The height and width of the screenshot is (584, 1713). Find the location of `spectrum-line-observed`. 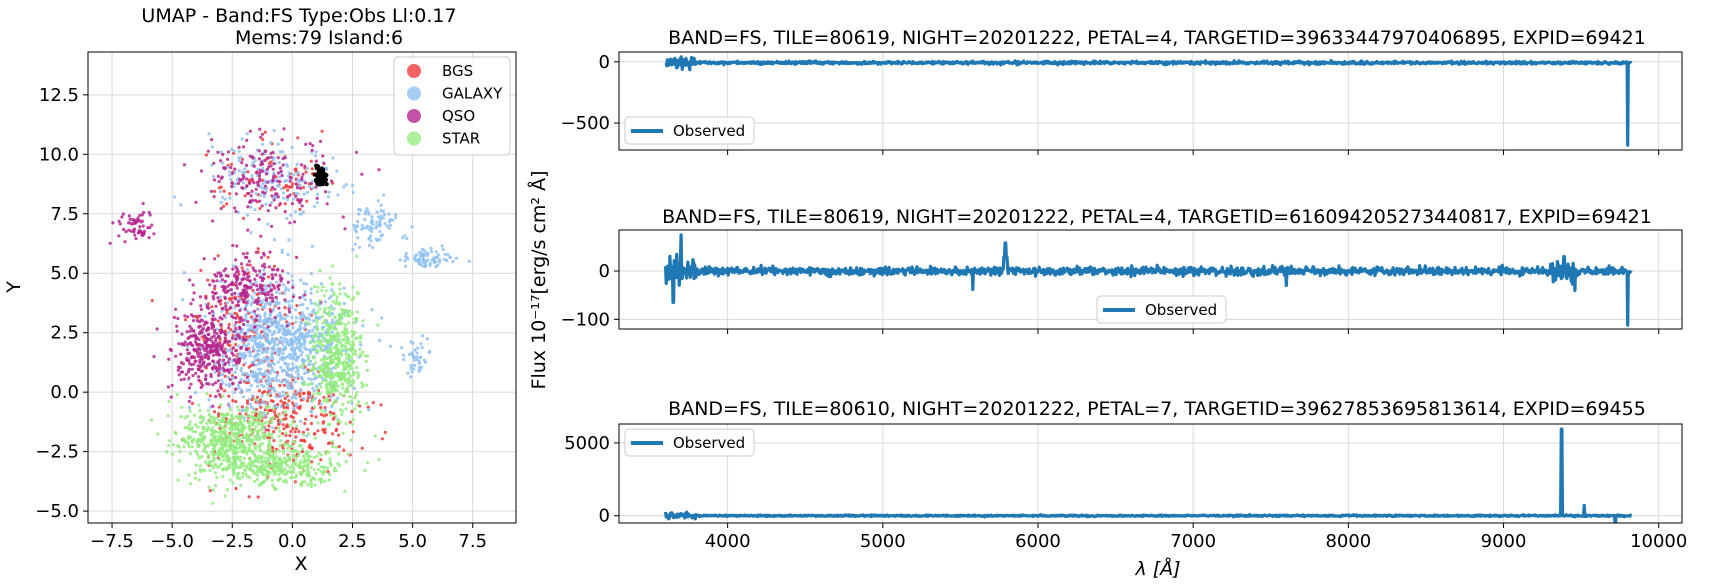

spectrum-line-observed is located at coordinates (1148, 101).